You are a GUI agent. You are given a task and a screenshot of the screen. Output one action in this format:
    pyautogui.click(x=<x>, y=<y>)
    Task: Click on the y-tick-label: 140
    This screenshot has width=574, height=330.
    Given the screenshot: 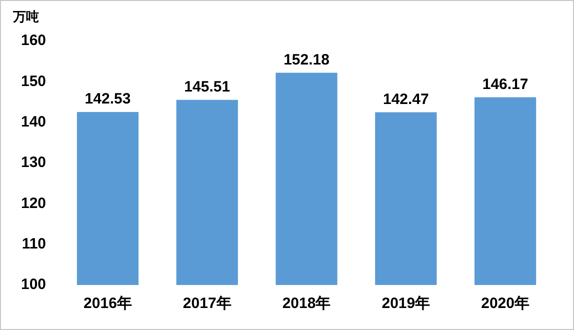 What is the action you would take?
    pyautogui.click(x=33, y=121)
    